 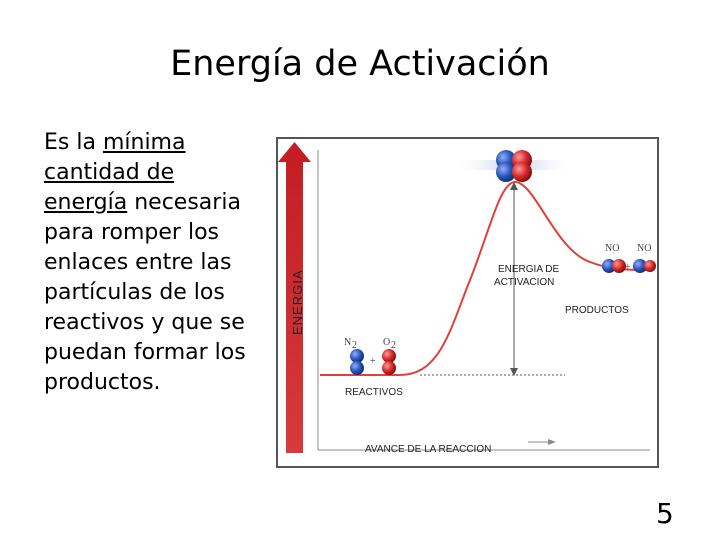 I want to click on description-lead: Es la, so click(x=70, y=142).